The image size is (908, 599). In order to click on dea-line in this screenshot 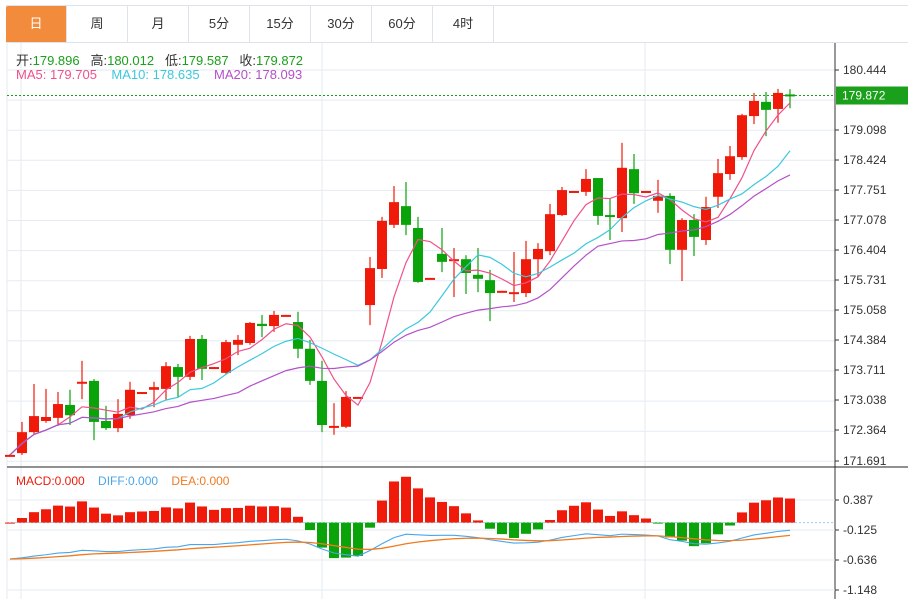, I will do `click(400, 547)`.